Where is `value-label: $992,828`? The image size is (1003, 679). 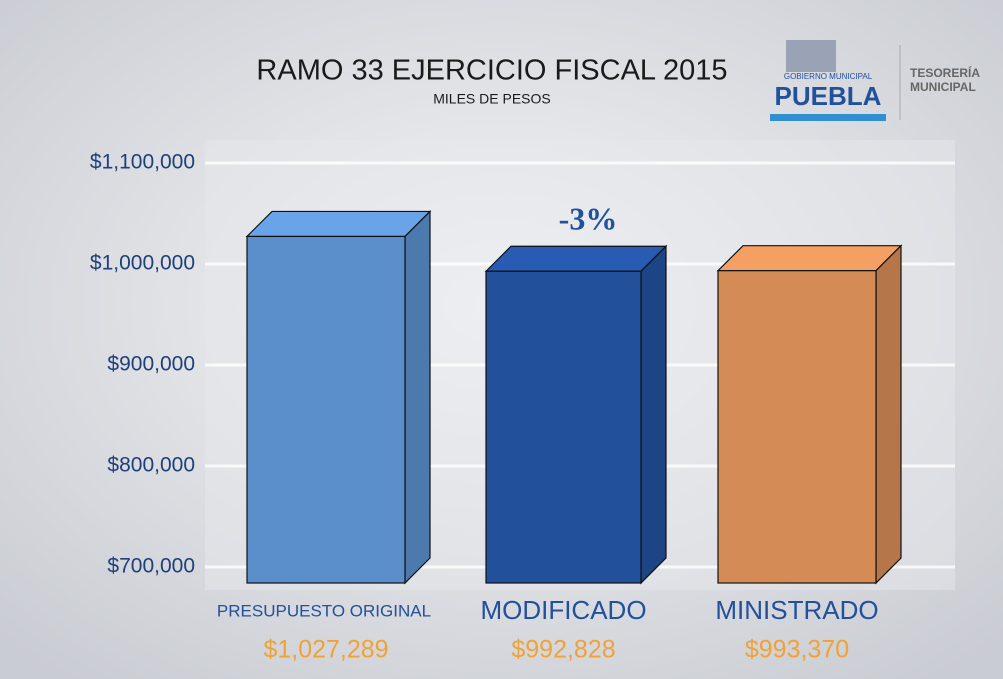
value-label: $992,828 is located at coordinates (563, 650).